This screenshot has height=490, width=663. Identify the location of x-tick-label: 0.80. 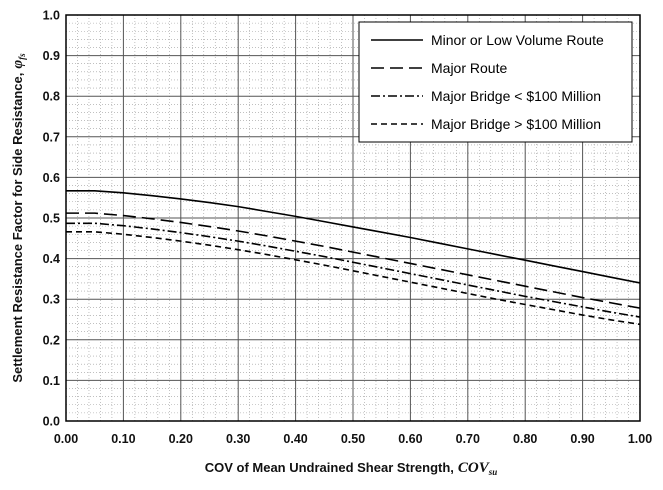
(525, 439).